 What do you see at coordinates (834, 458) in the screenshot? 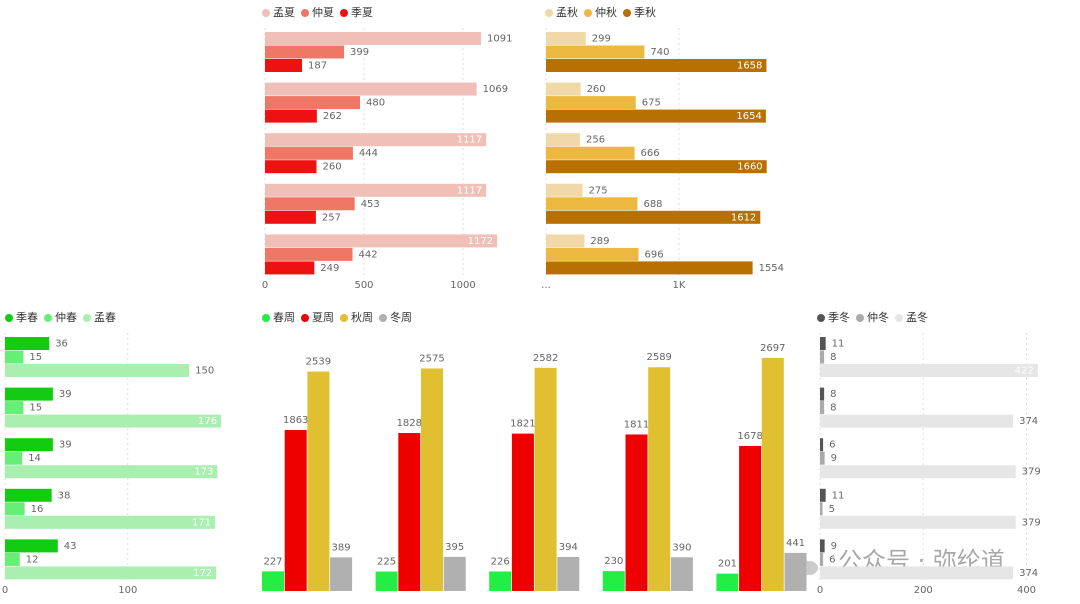
I see `value-label: 9` at bounding box center [834, 458].